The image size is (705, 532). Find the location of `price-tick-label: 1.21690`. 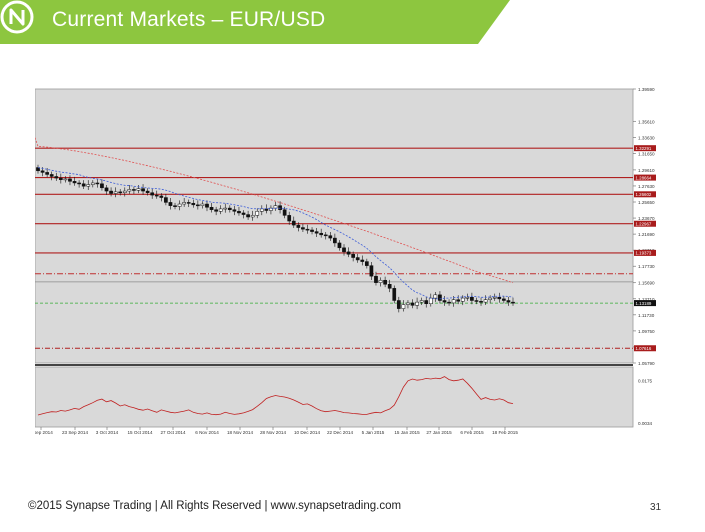

price-tick-label: 1.21690 is located at coordinates (646, 234).